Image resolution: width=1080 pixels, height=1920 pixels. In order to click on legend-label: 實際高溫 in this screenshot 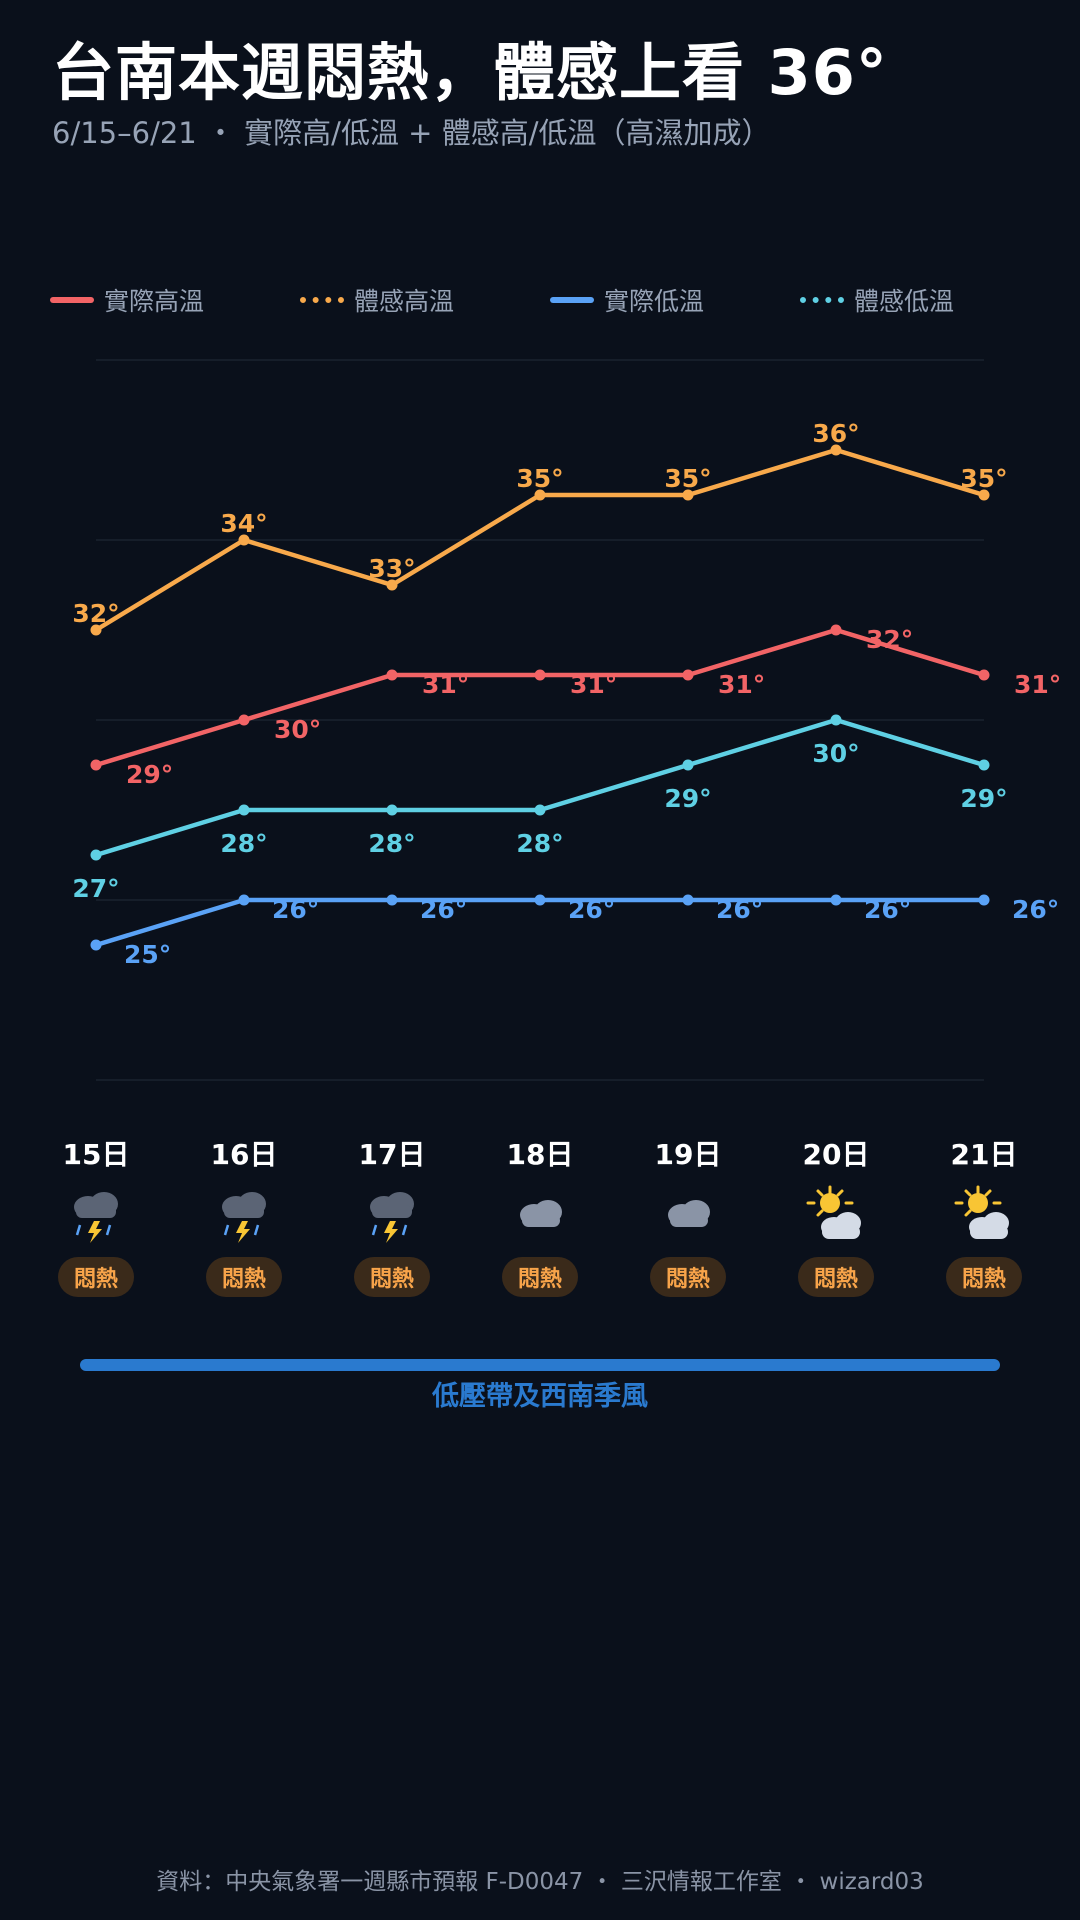, I will do `click(154, 301)`.